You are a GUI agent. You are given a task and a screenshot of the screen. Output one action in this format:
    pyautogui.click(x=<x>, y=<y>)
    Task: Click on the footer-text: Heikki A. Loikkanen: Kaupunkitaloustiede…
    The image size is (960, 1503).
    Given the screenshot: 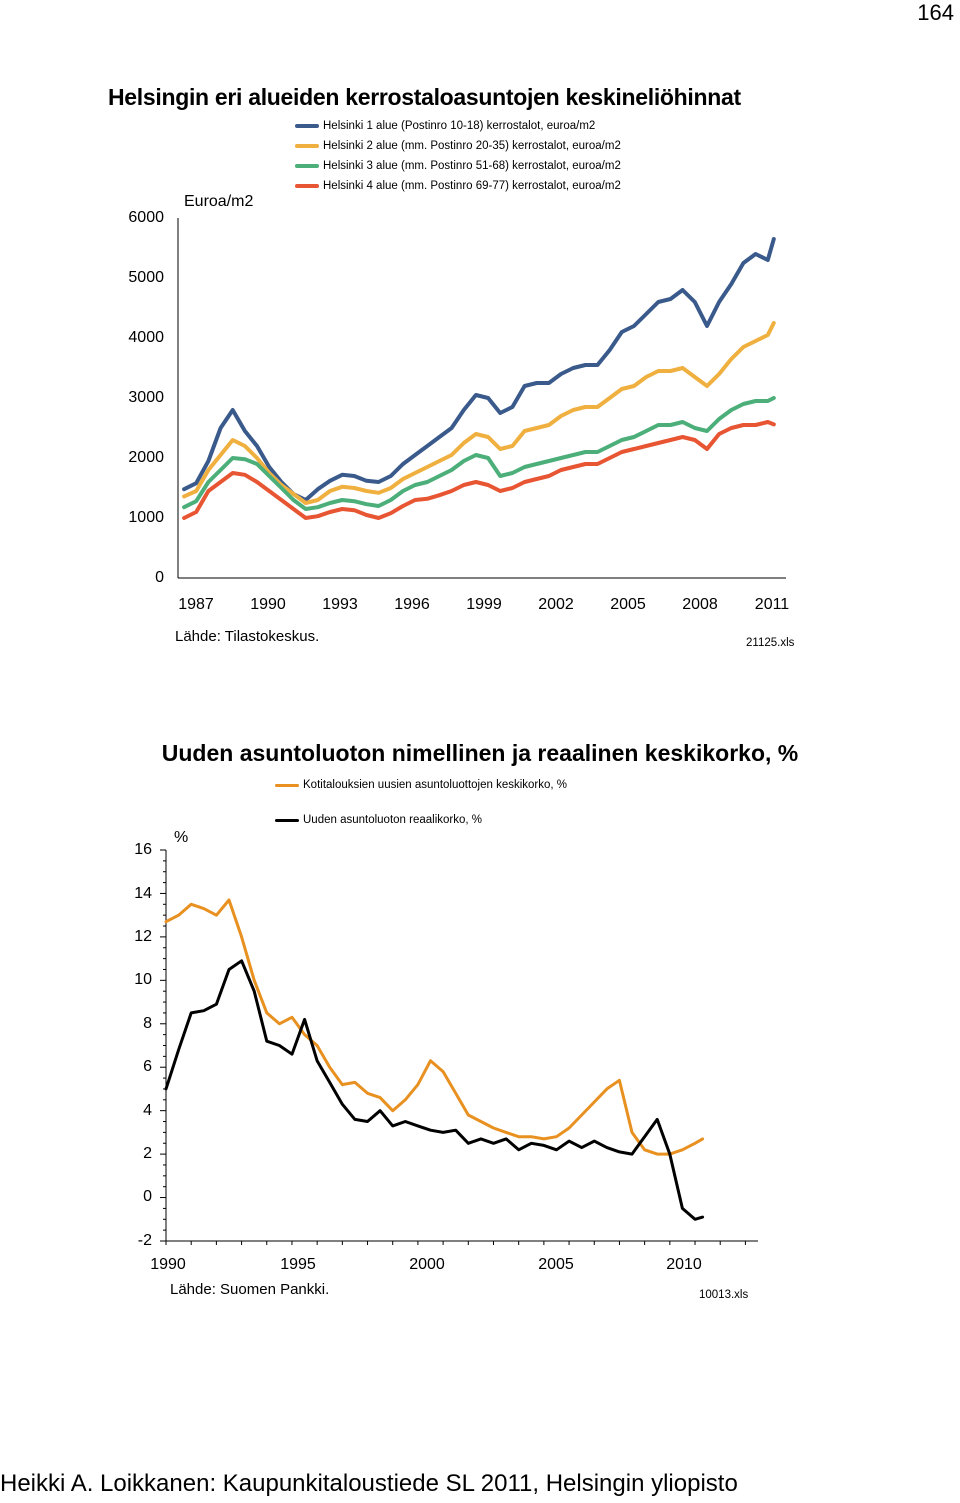 What is the action you would take?
    pyautogui.click(x=369, y=1483)
    